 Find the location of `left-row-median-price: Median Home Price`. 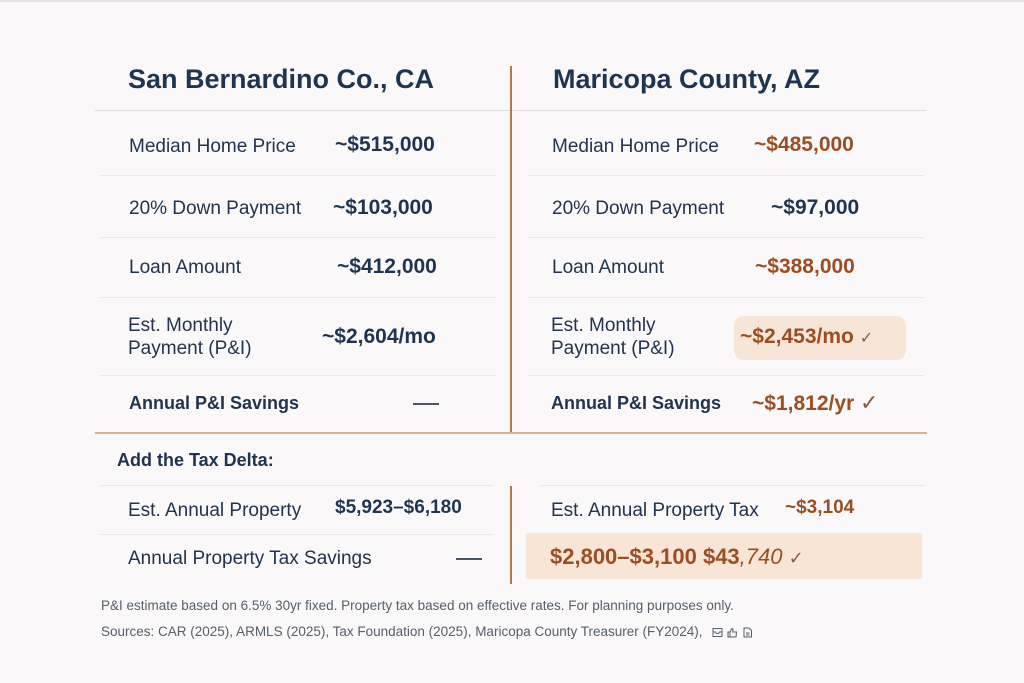

left-row-median-price: Median Home Price is located at coordinates (212, 146).